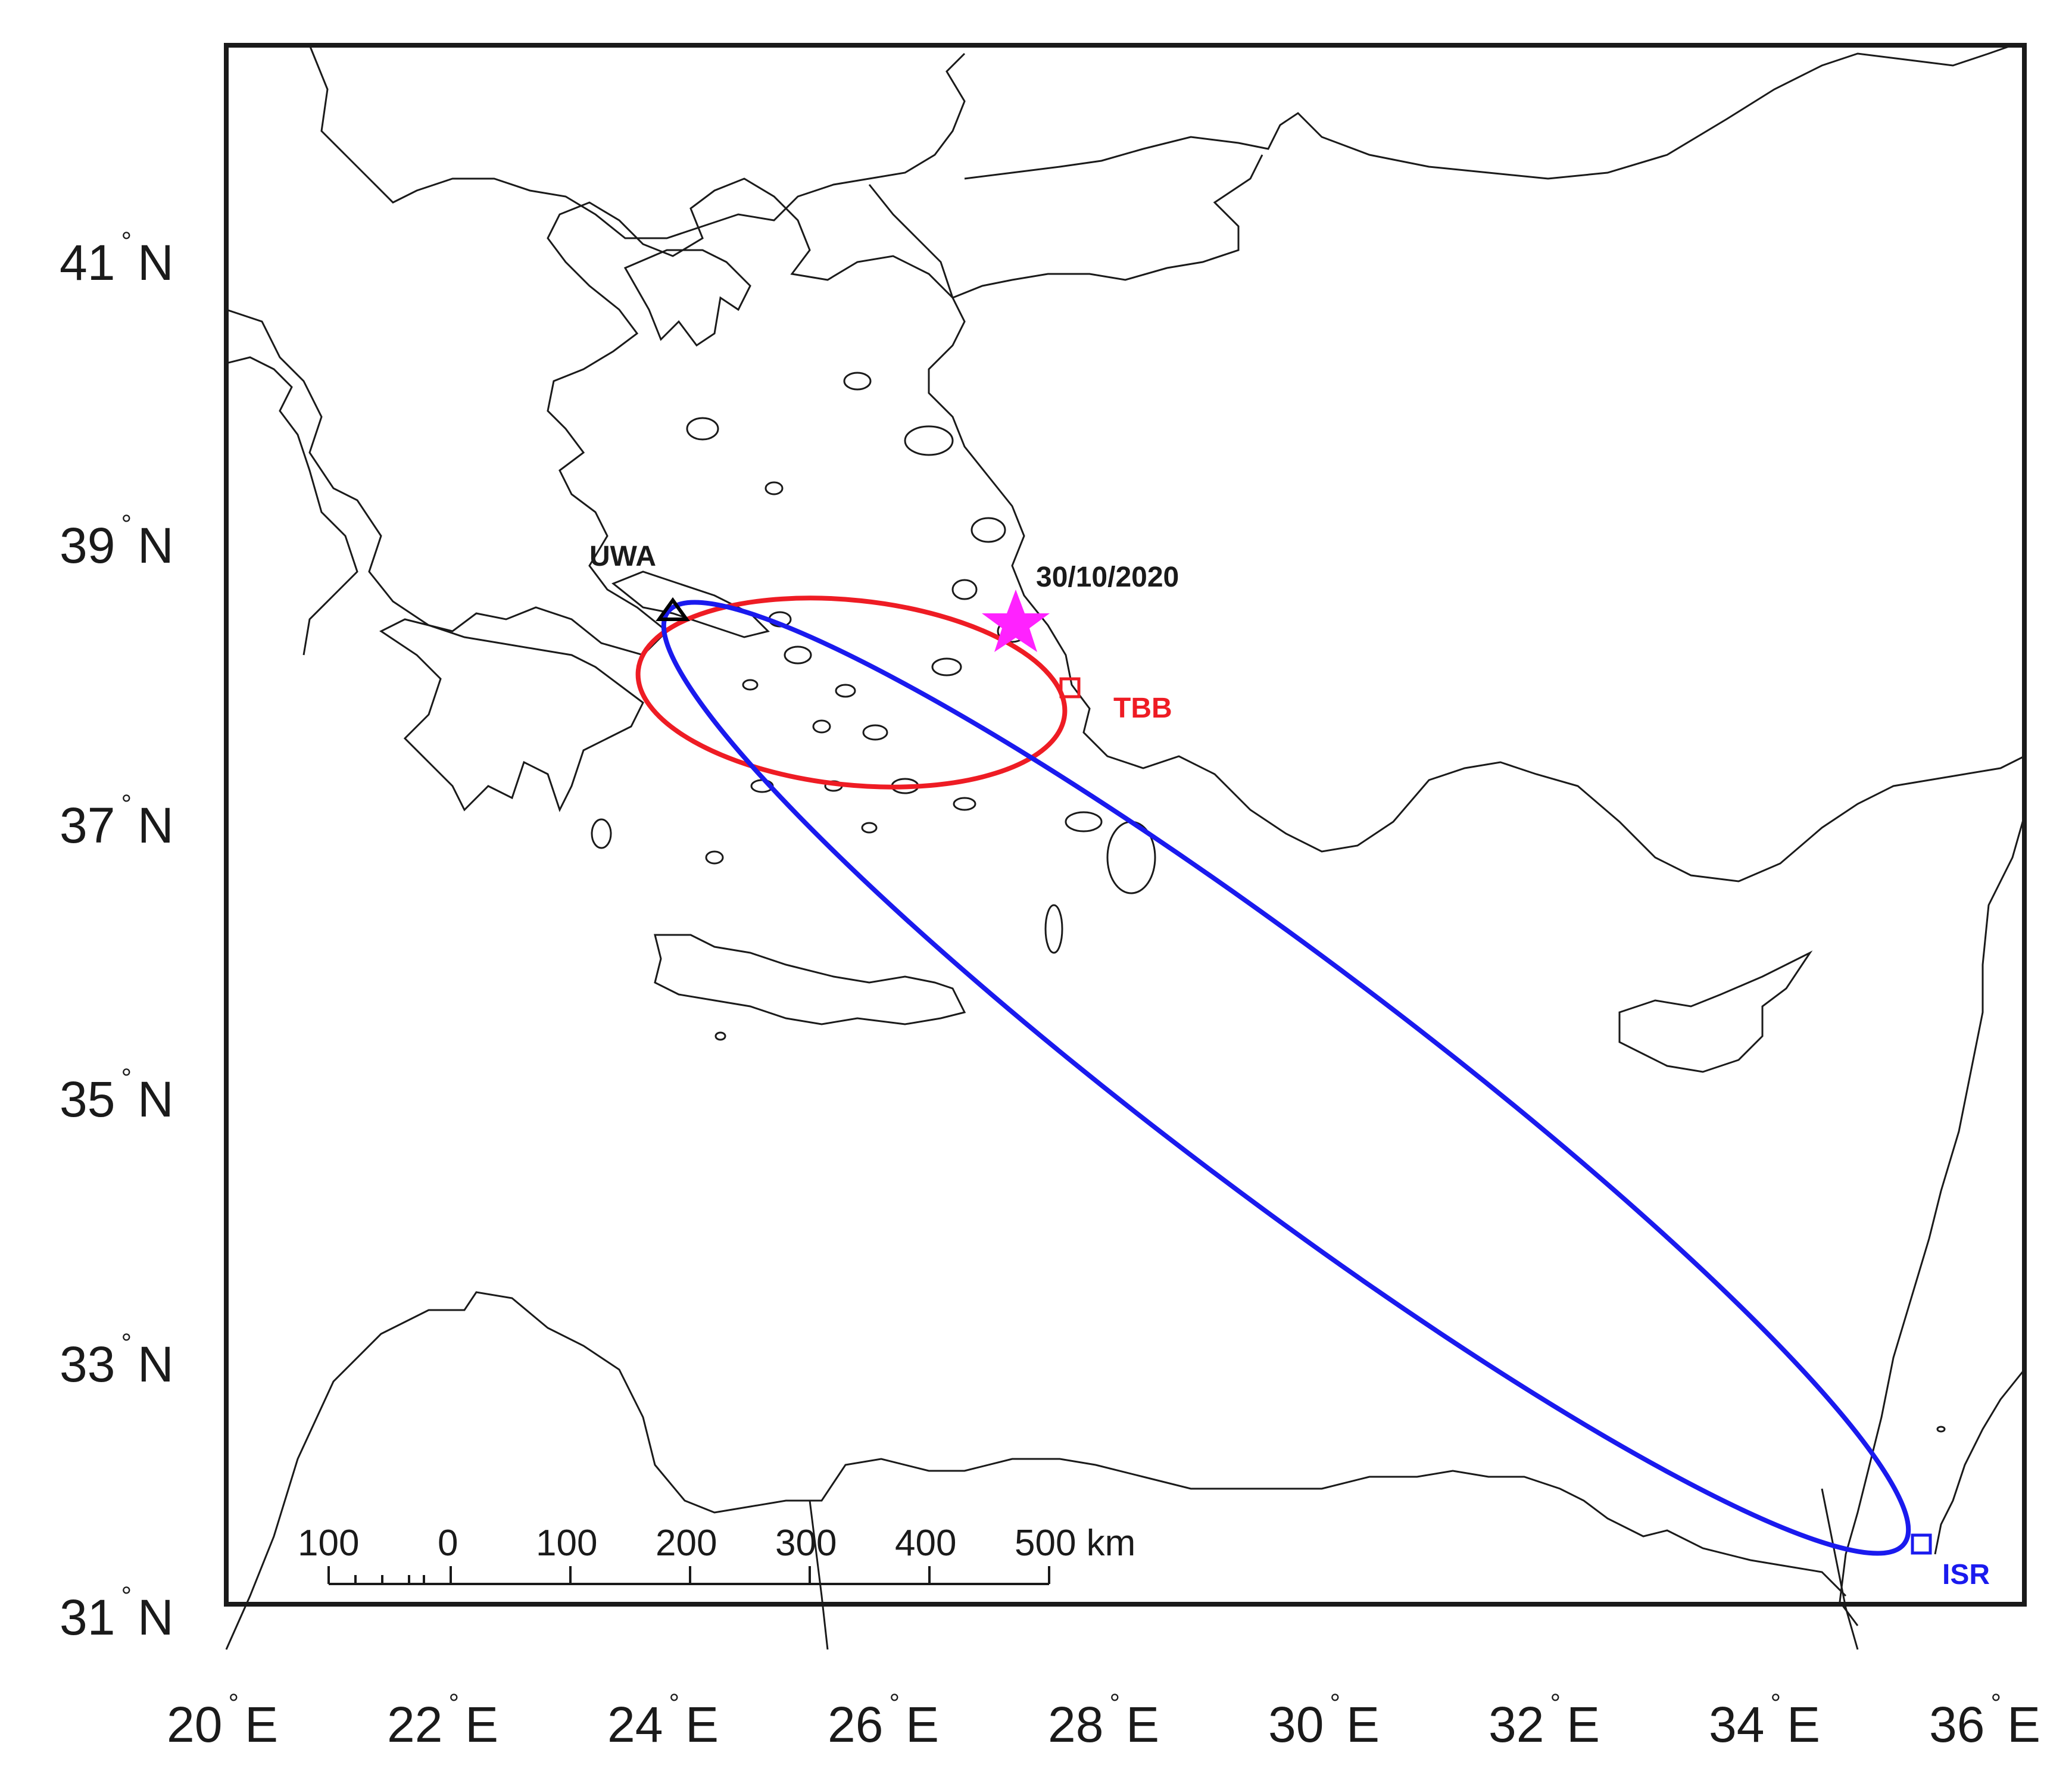 Image resolution: width=2072 pixels, height=1765 pixels. Describe the element at coordinates (512, 715) in the screenshot. I see `coastline-peloponnese` at that location.